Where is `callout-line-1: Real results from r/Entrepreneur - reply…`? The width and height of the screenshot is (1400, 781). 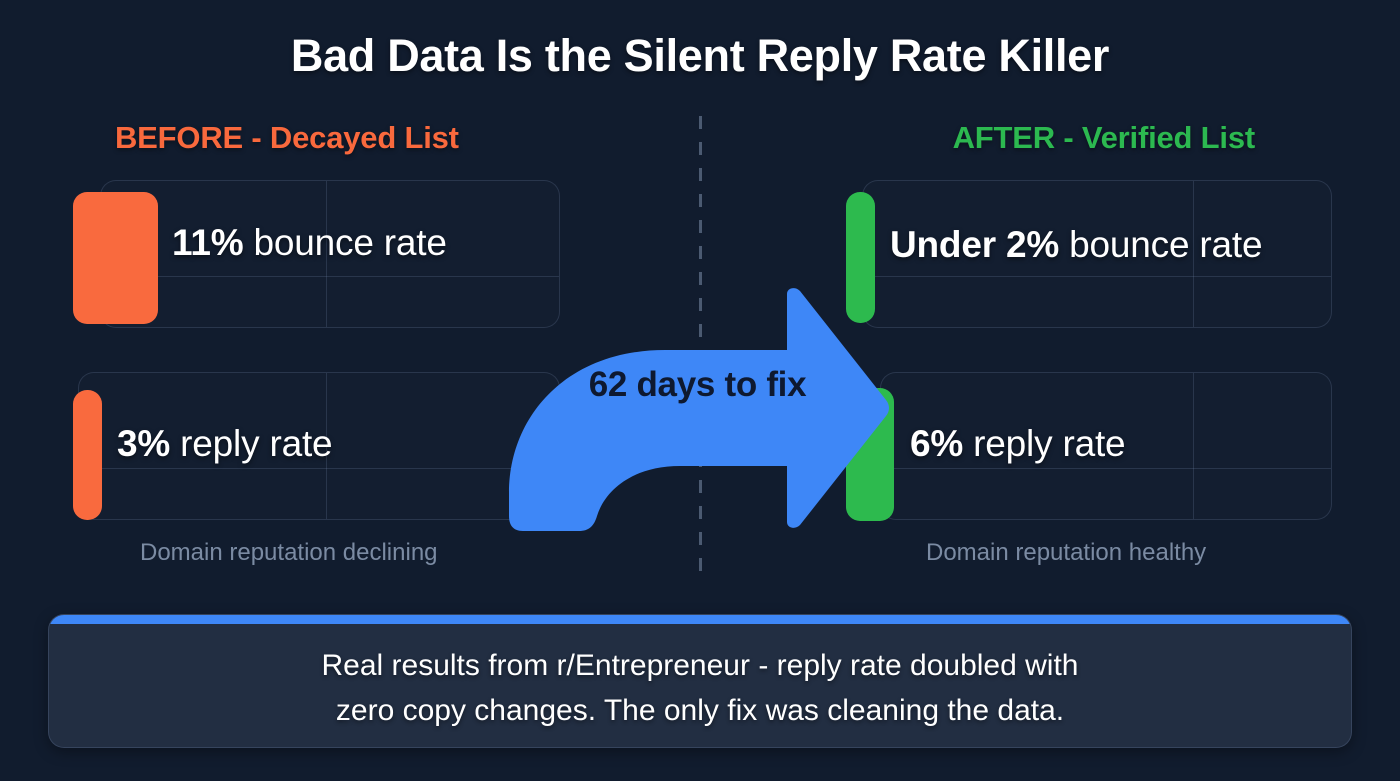 callout-line-1: Real results from r/Entrepreneur - reply… is located at coordinates (700, 665).